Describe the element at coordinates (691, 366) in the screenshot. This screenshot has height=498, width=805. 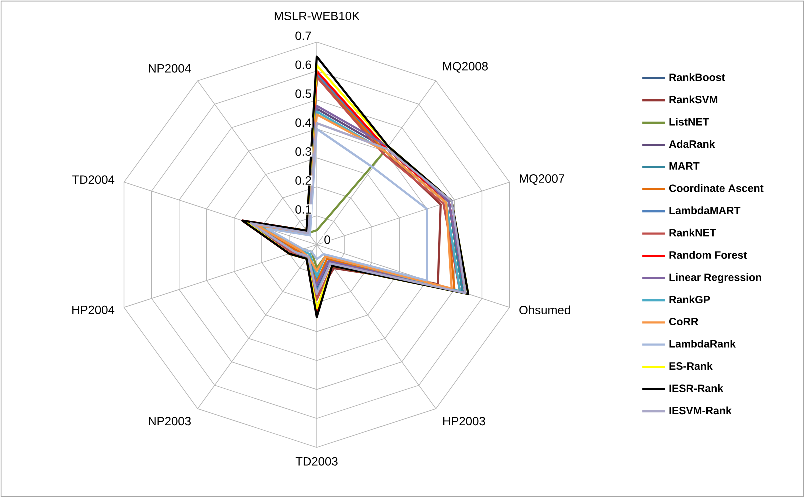
I see `legend-label: ES-Rank` at that location.